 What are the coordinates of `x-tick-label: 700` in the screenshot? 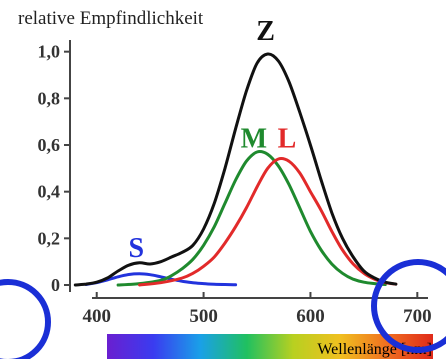 It's located at (417, 316).